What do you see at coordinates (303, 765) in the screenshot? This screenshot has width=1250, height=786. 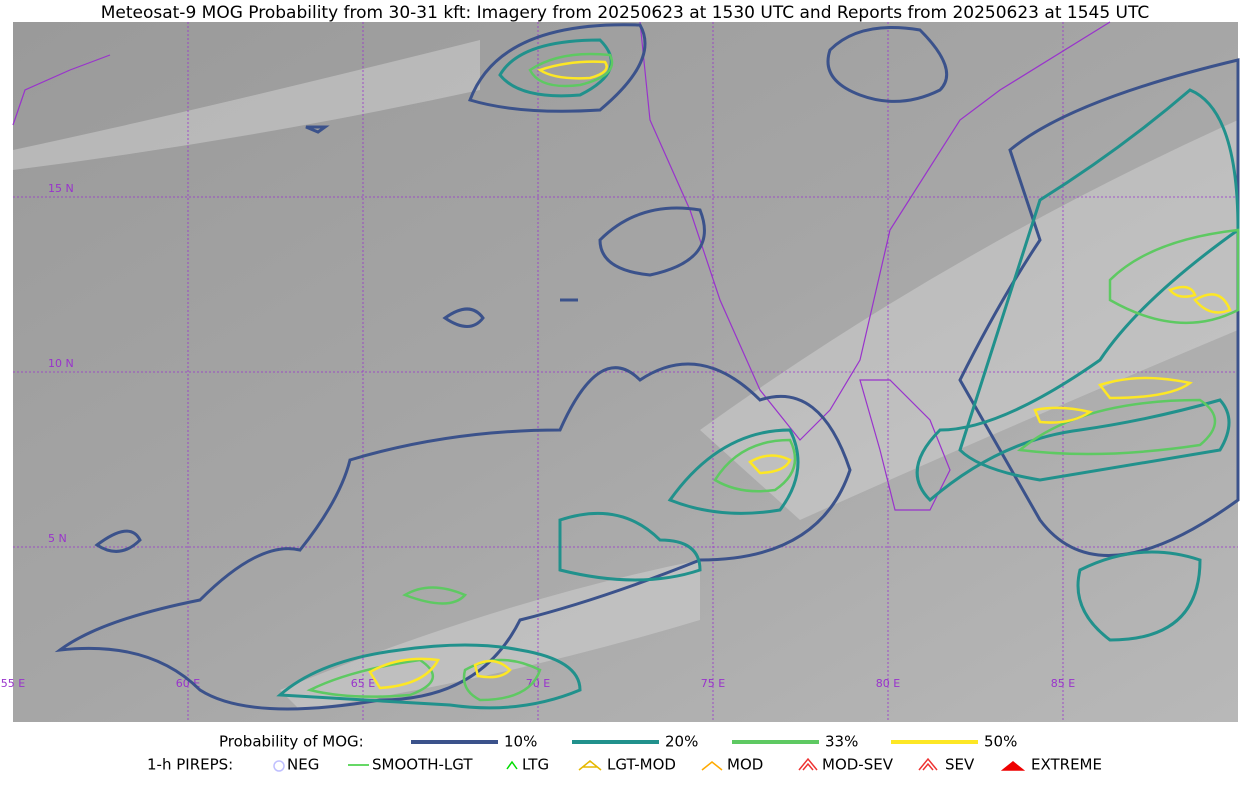 I see `pirep-label: NEG` at bounding box center [303, 765].